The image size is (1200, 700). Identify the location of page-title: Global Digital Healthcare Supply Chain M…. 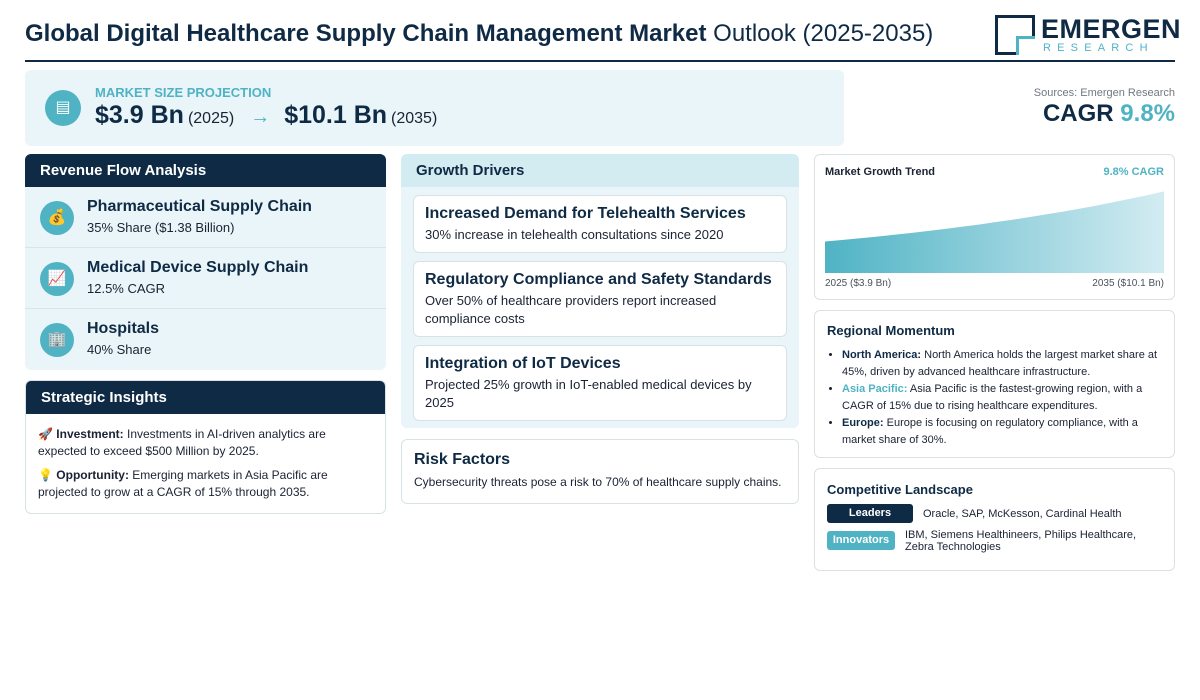
(479, 34).